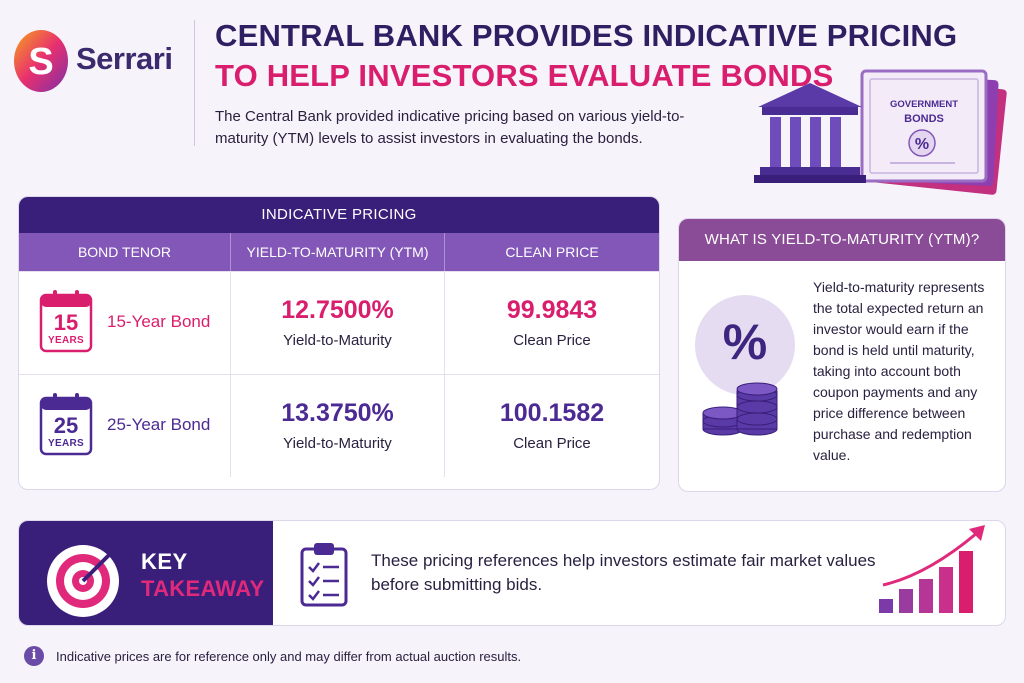  I want to click on ytm-cell: 13.3750% Yield-to-Maturity, so click(338, 426).